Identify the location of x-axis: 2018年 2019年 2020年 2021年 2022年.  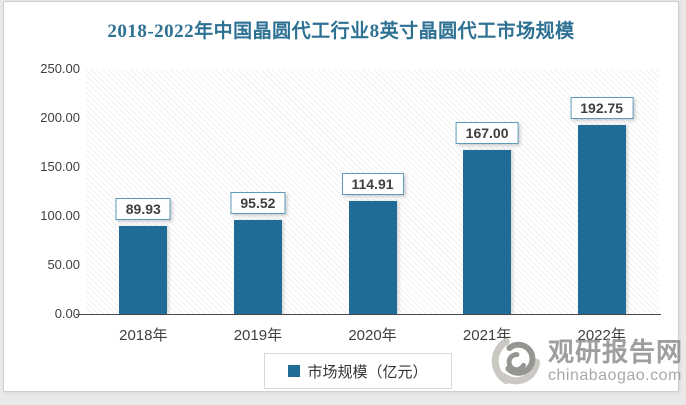
(372, 334).